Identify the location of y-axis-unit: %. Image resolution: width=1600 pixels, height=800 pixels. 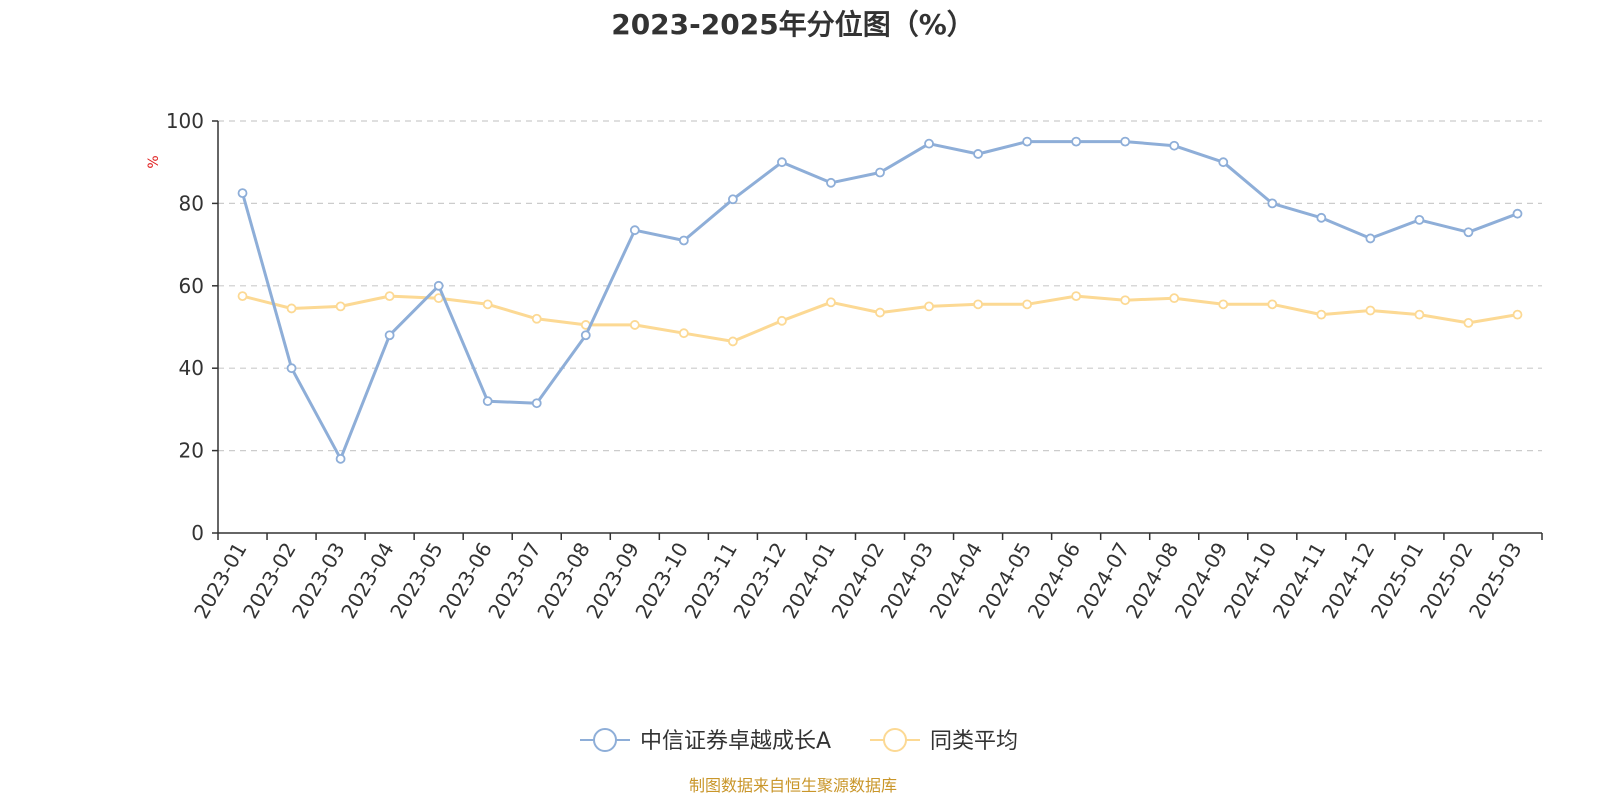
(154, 161).